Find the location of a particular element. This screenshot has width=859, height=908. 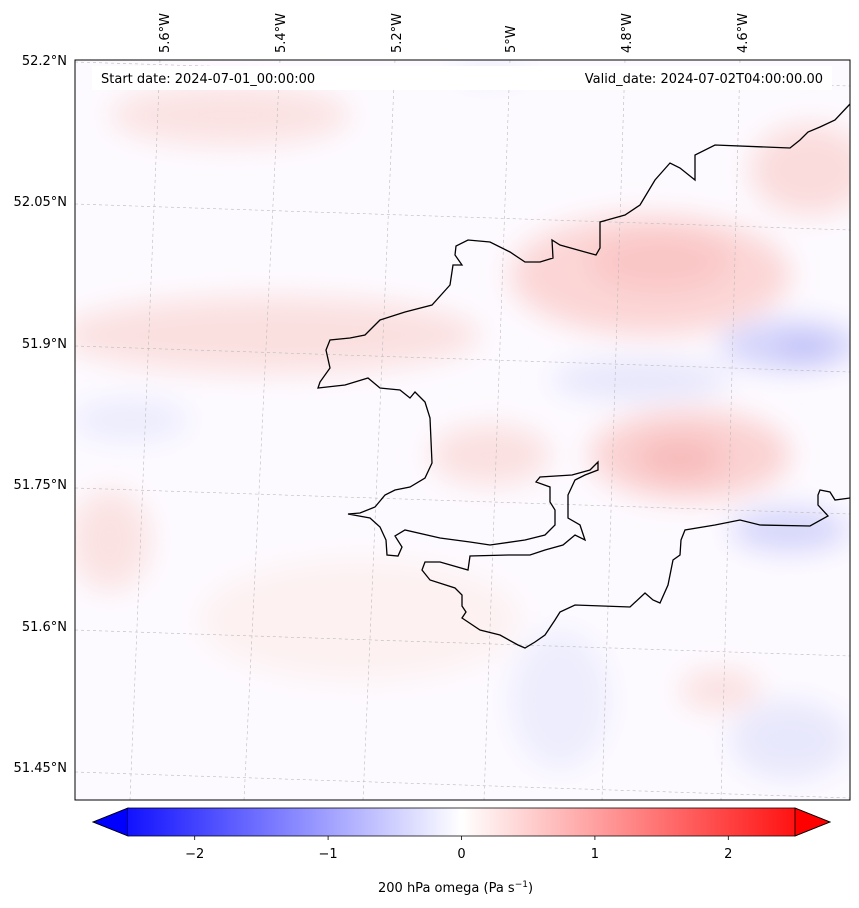

colorbar-tick-label: 2 is located at coordinates (728, 854).